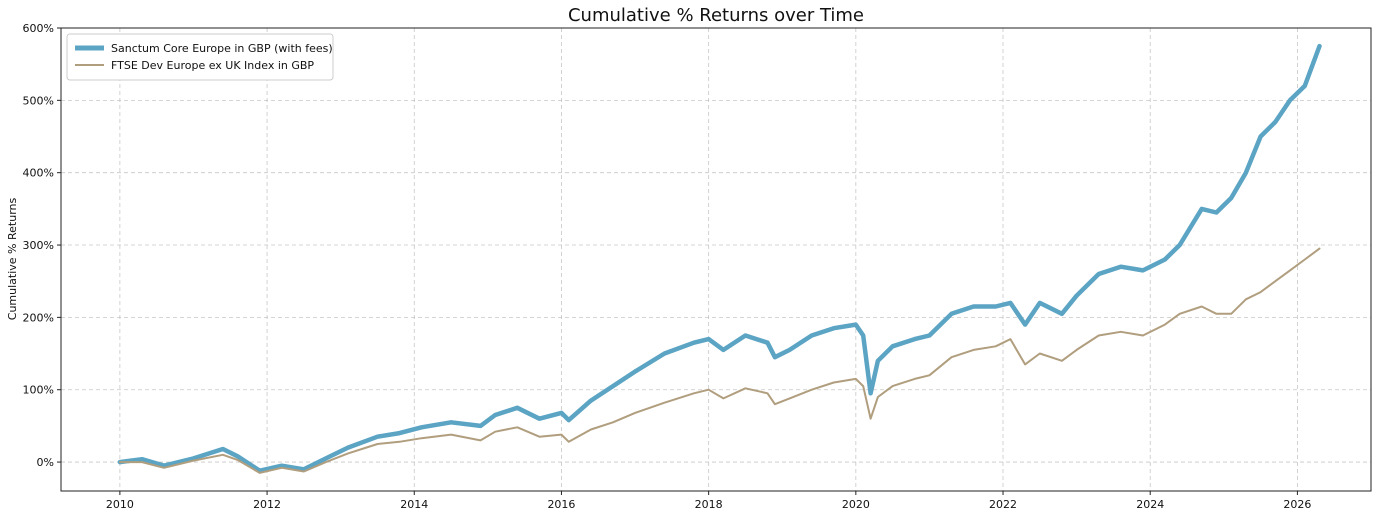 This screenshot has width=1379, height=532. Describe the element at coordinates (120, 504) in the screenshot. I see `x-tick-label: 2010` at that location.